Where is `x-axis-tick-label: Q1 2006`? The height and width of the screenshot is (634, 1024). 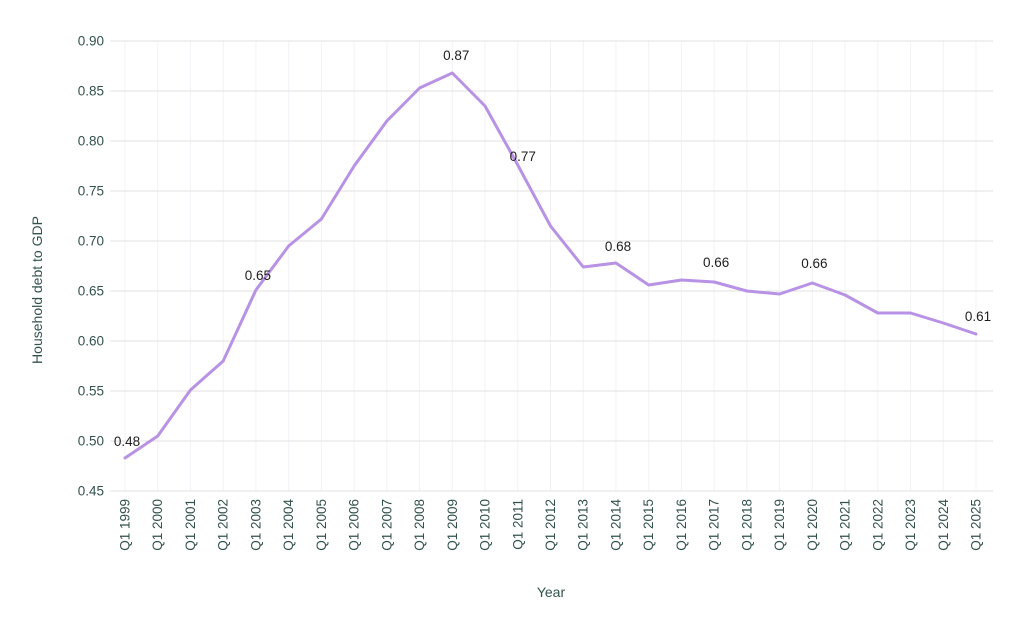 x-axis-tick-label: Q1 2006 is located at coordinates (354, 525).